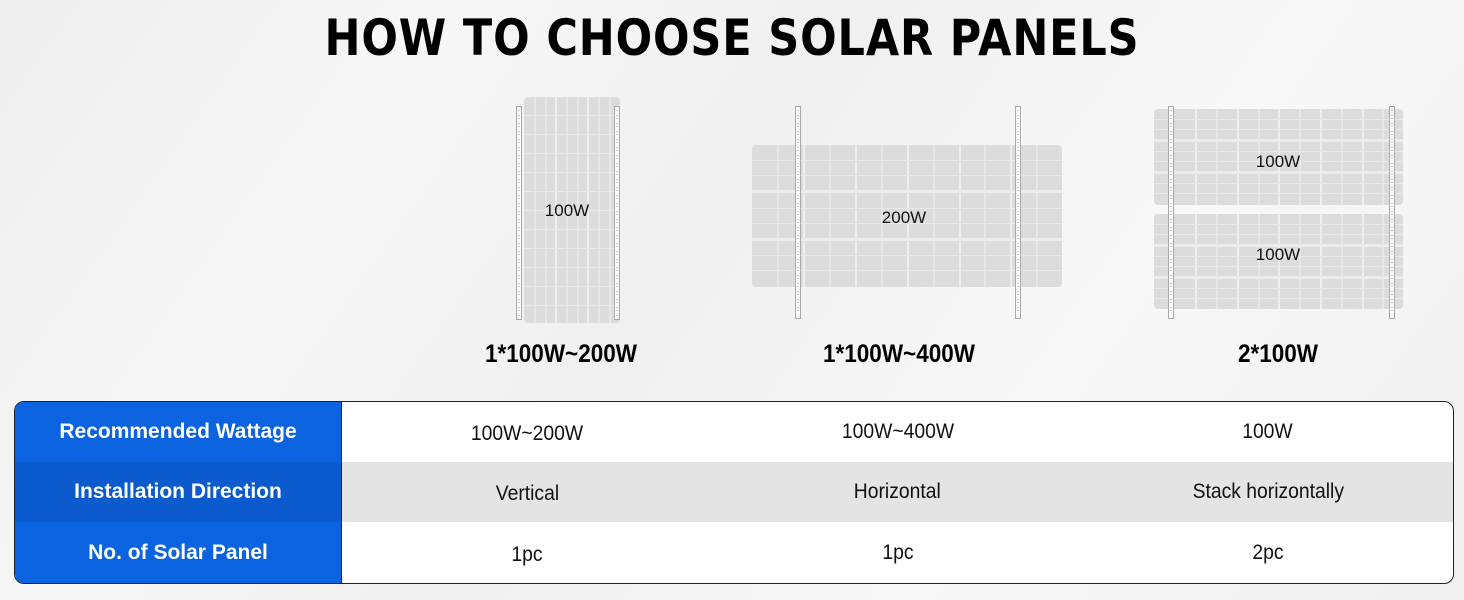 The width and height of the screenshot is (1464, 600). What do you see at coordinates (897, 491) in the screenshot?
I see `table-cell: Horizontal` at bounding box center [897, 491].